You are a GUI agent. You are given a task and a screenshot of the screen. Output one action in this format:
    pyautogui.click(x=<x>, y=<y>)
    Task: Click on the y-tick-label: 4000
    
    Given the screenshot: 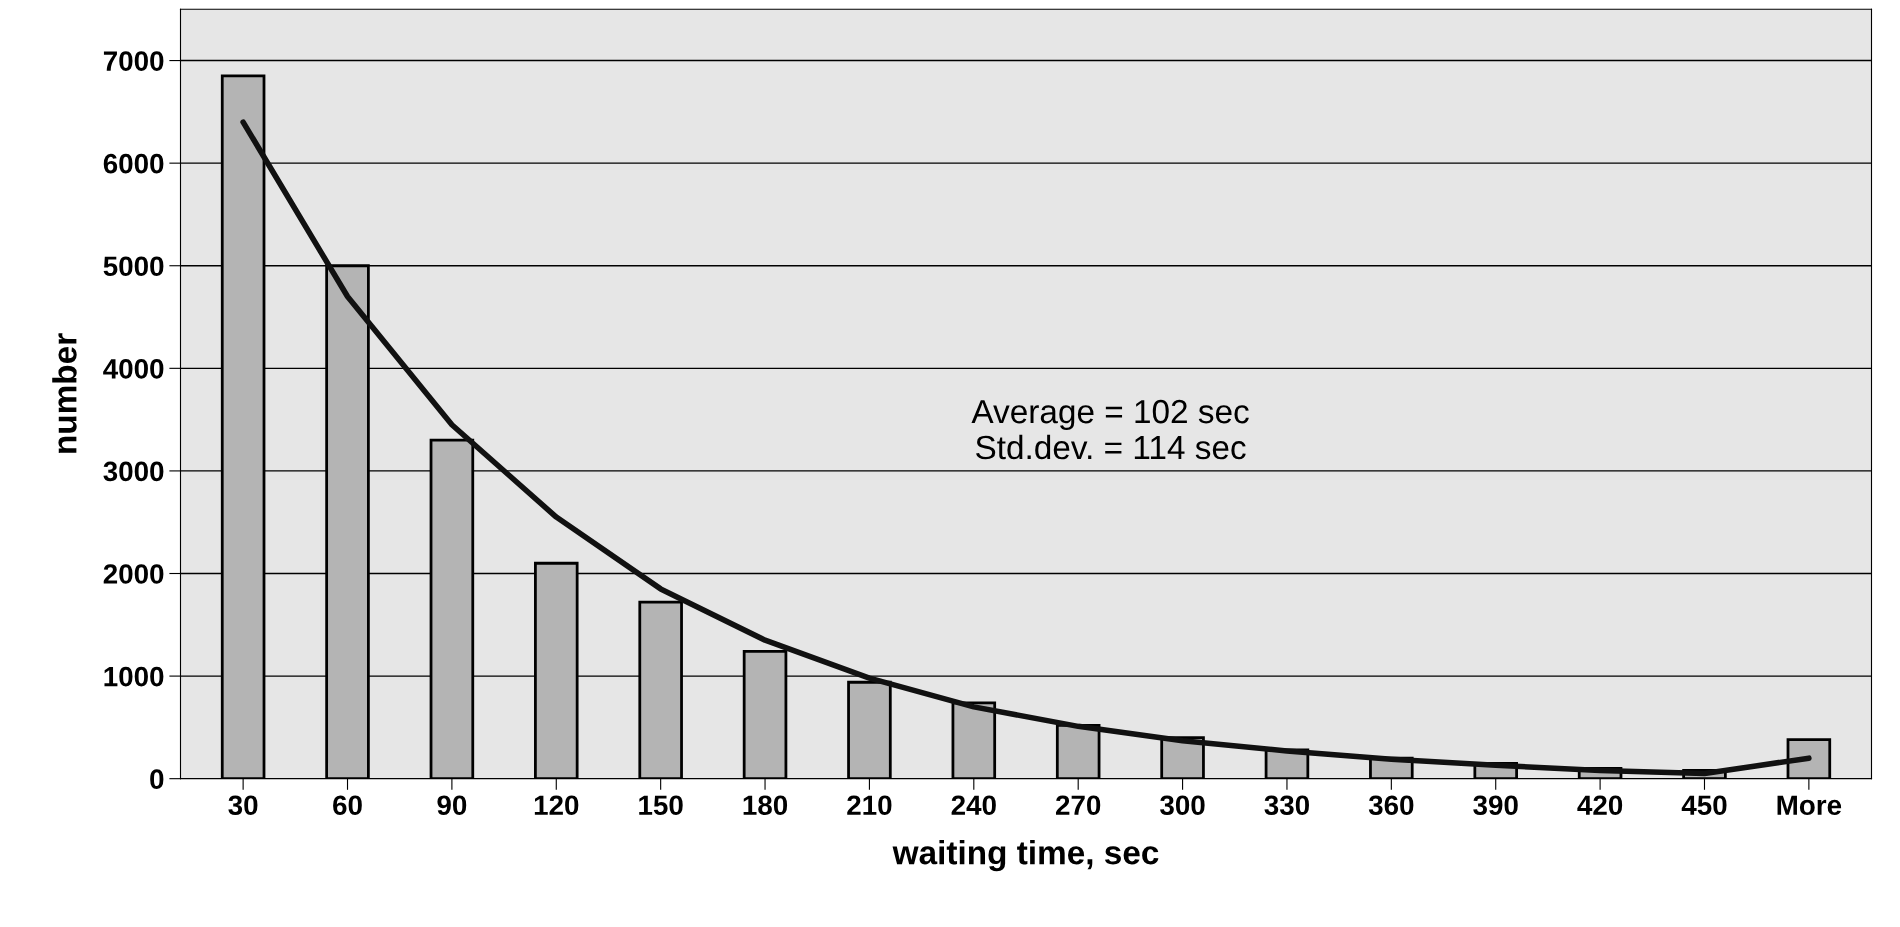 What is the action you would take?
    pyautogui.click(x=133, y=369)
    